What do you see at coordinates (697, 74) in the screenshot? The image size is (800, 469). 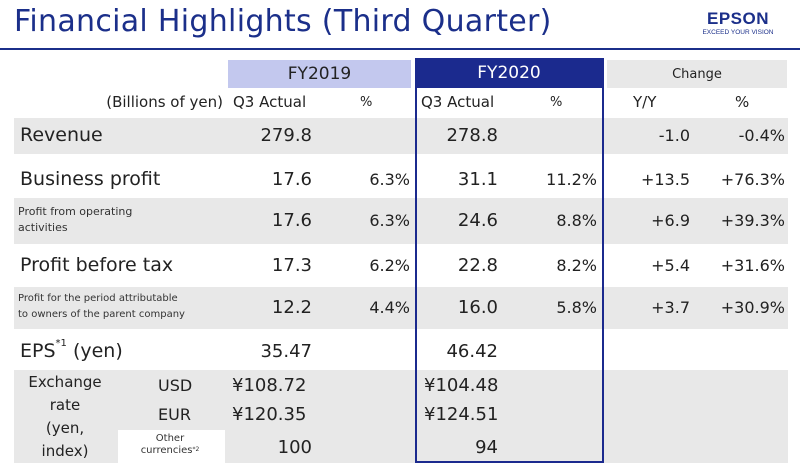 I see `header-change: Change` at bounding box center [697, 74].